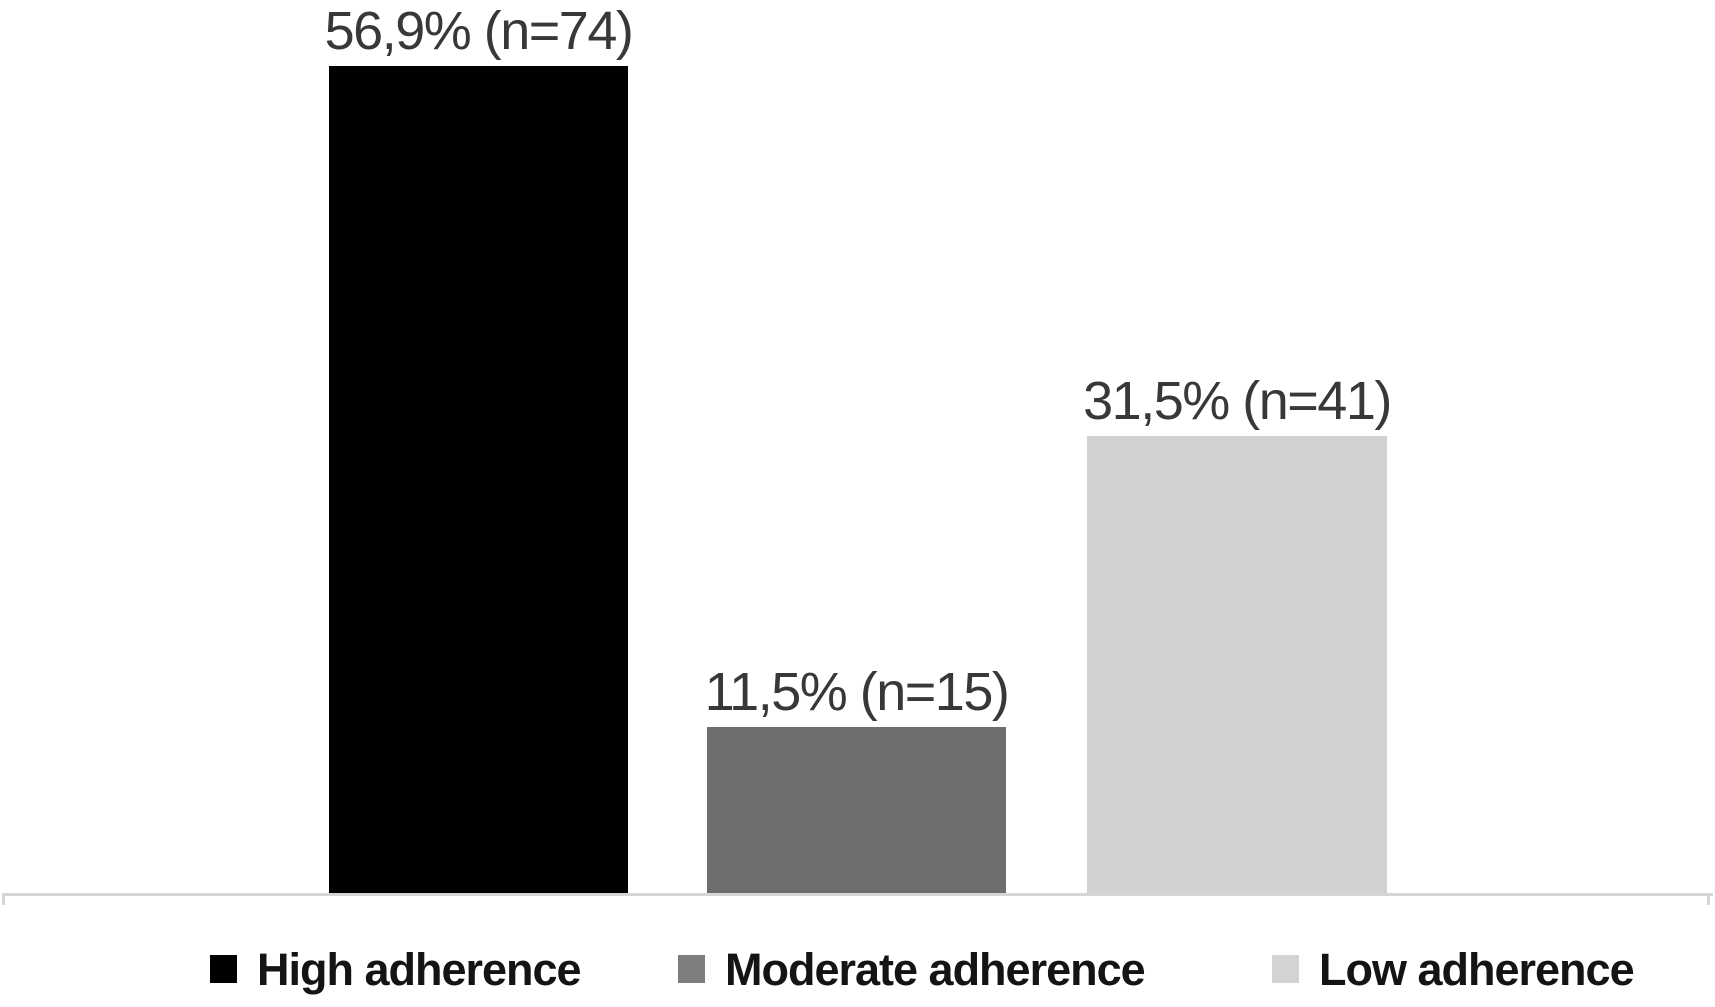 The height and width of the screenshot is (1007, 1715). What do you see at coordinates (419, 969) in the screenshot?
I see `legend-label-high: High adherence` at bounding box center [419, 969].